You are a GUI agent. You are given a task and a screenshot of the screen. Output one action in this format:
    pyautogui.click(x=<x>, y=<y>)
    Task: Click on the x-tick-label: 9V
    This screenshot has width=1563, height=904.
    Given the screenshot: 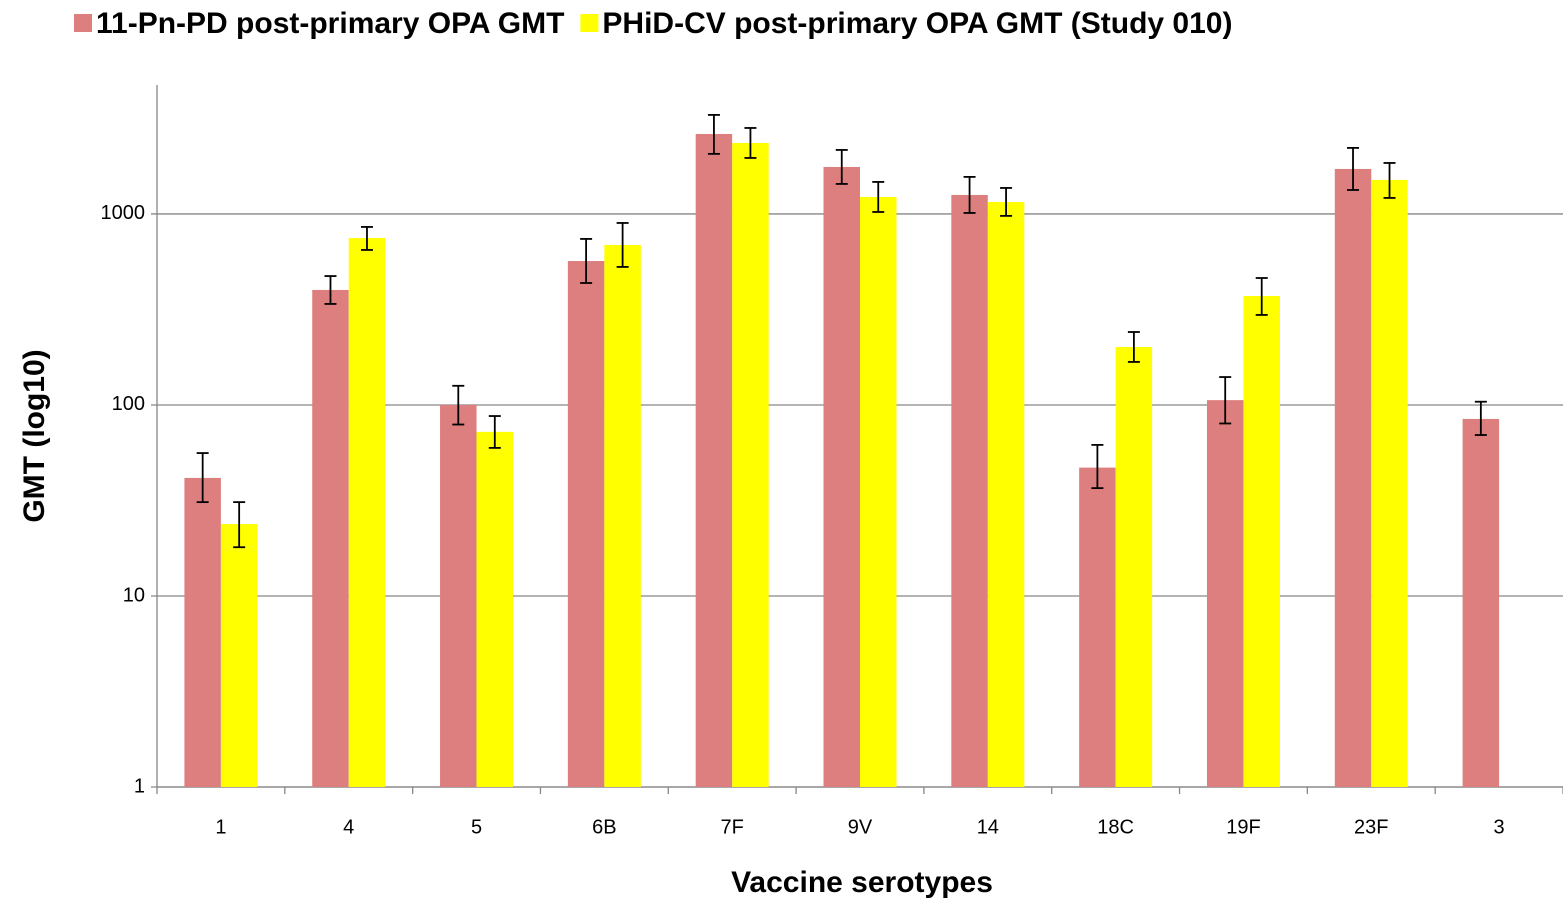 What is the action you would take?
    pyautogui.click(x=860, y=827)
    